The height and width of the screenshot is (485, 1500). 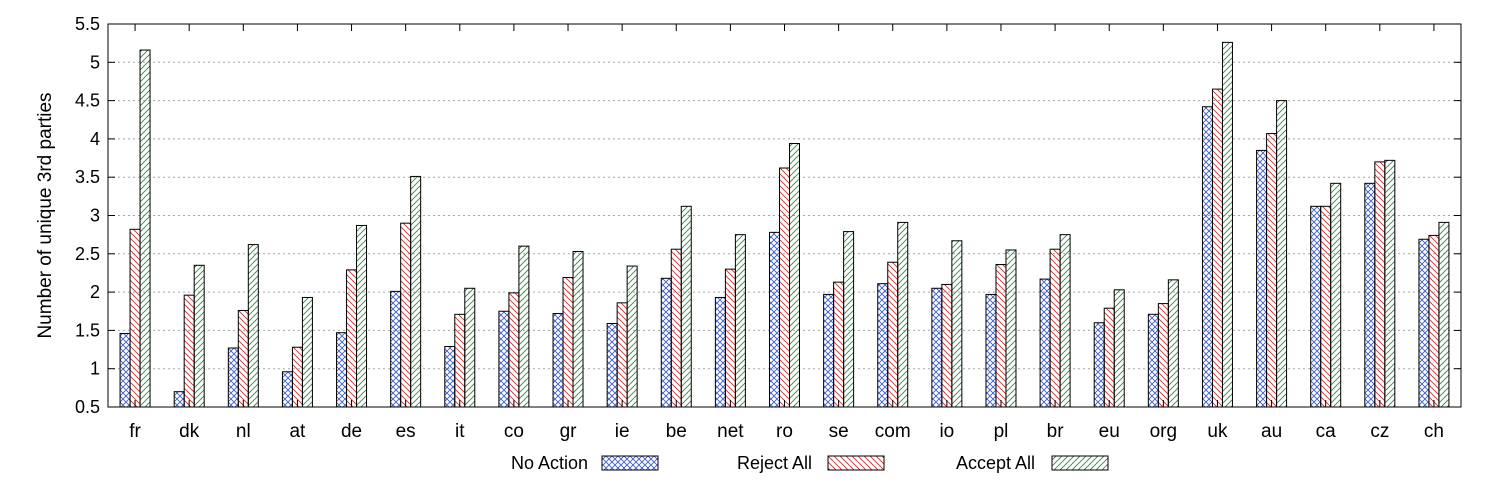 I want to click on x-tick-label: br, so click(x=1056, y=431).